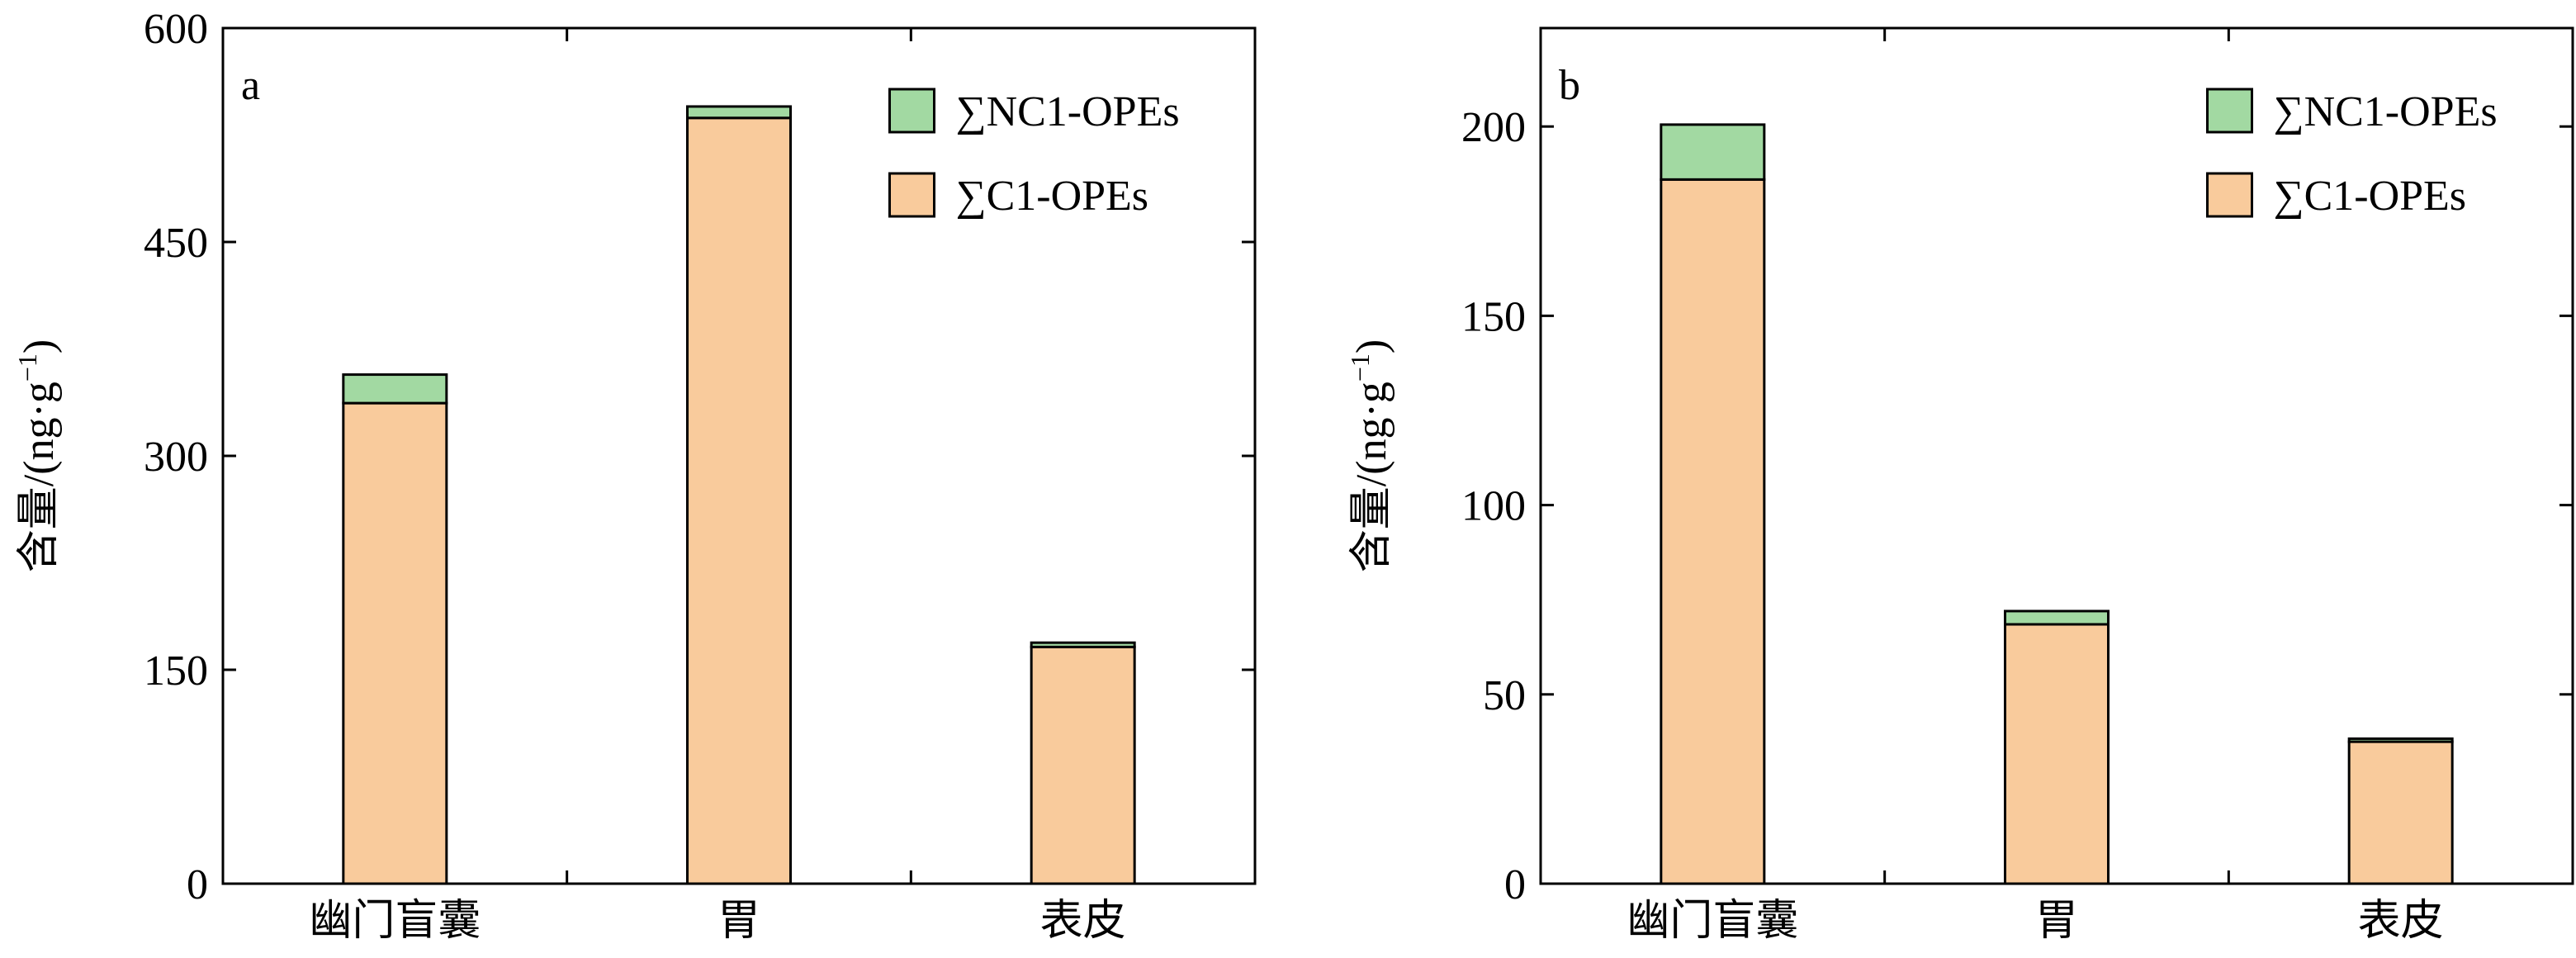 The width and height of the screenshot is (2576, 958). What do you see at coordinates (1493, 128) in the screenshot?
I see `y-tick-label: 200` at bounding box center [1493, 128].